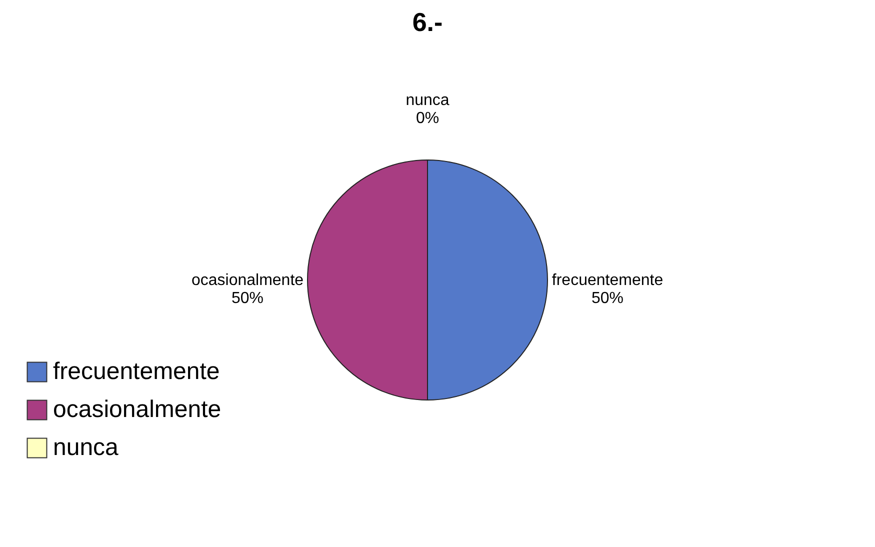 The image size is (875, 547). Describe the element at coordinates (247, 280) in the screenshot. I see `slice-label: ocasionalmente` at that location.